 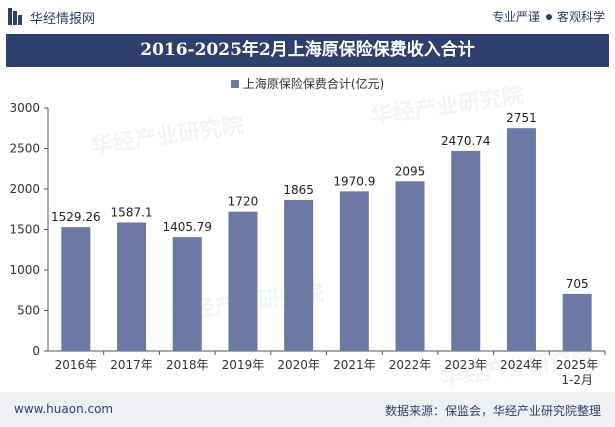 What do you see at coordinates (354, 365) in the screenshot?
I see `x-tick-label: 2021年` at bounding box center [354, 365].